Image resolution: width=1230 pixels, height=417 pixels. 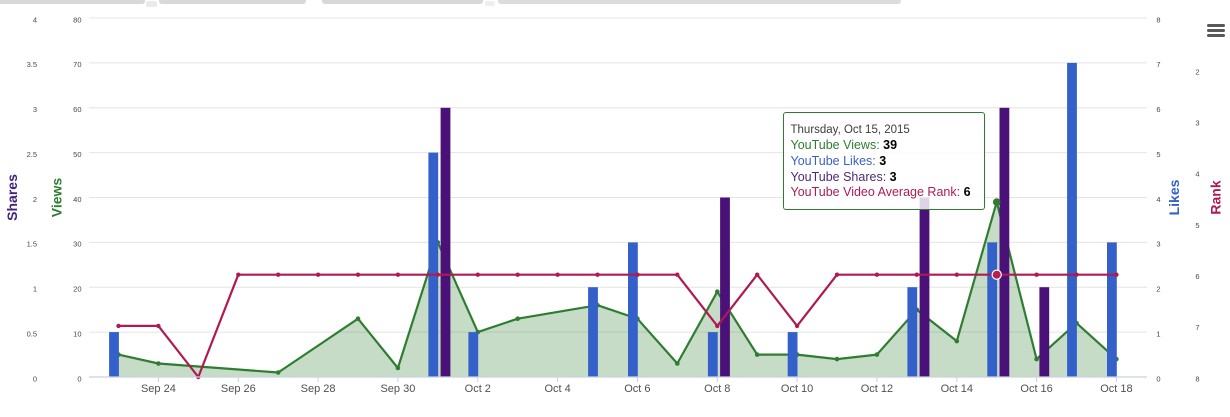 What do you see at coordinates (397, 389) in the screenshot?
I see `svg-text: Sep 30` at bounding box center [397, 389].